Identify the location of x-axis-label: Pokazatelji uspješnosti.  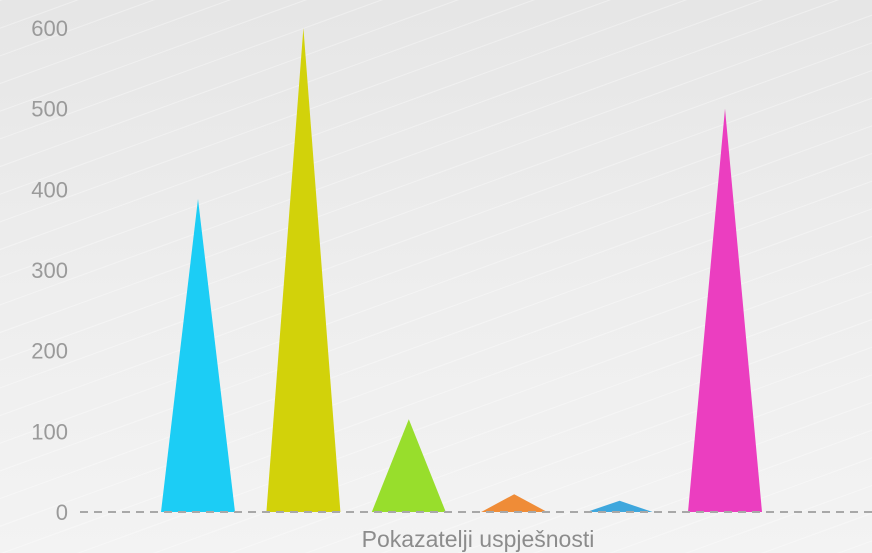
(478, 539).